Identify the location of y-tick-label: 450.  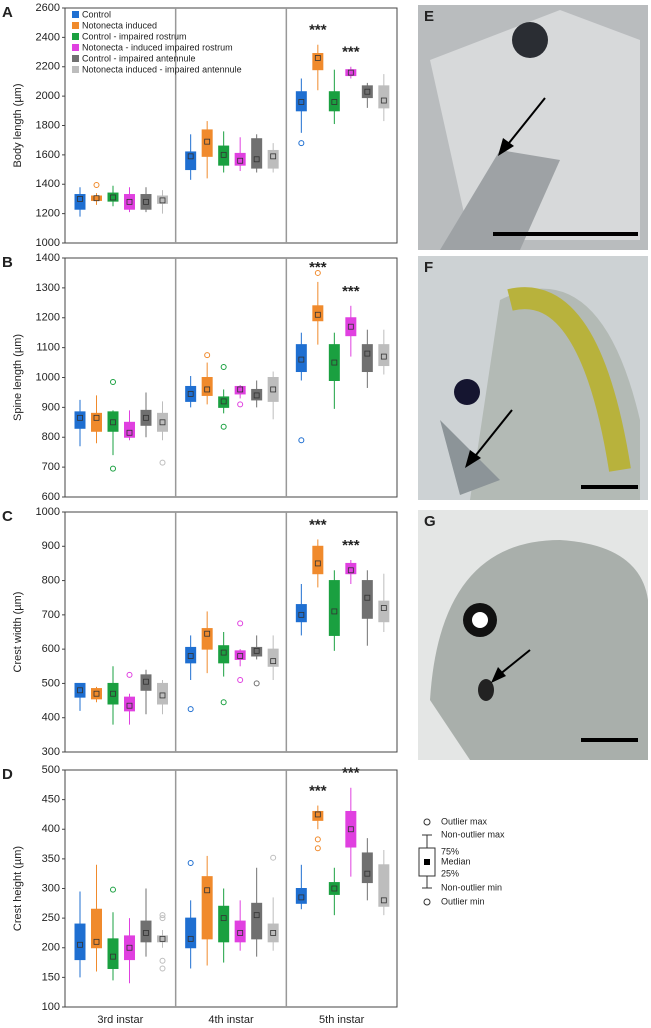
(51, 800).